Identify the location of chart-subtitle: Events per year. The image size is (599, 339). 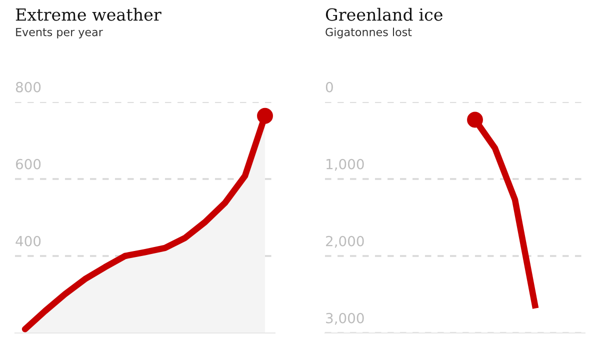
(59, 33).